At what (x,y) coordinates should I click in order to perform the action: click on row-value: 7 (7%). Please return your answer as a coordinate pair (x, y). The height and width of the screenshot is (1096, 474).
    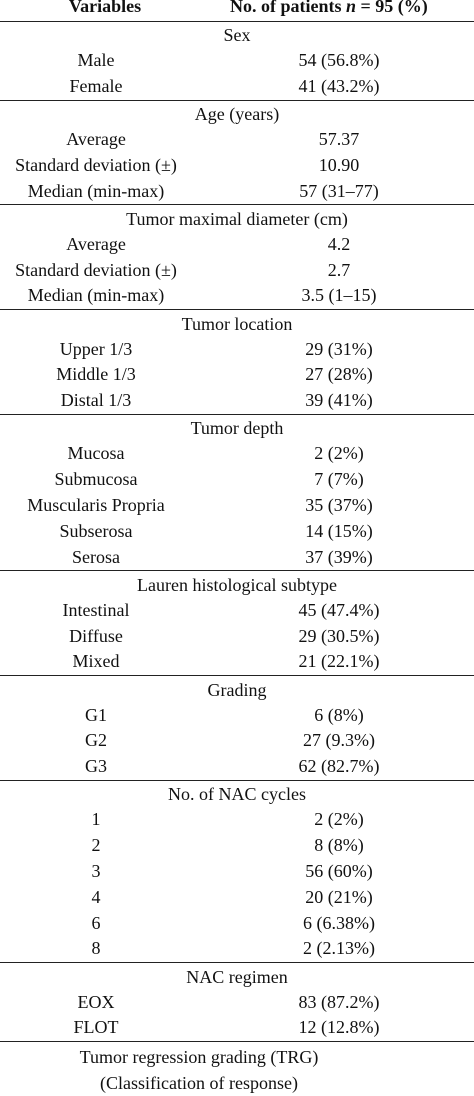
    Looking at the image, I should click on (339, 479).